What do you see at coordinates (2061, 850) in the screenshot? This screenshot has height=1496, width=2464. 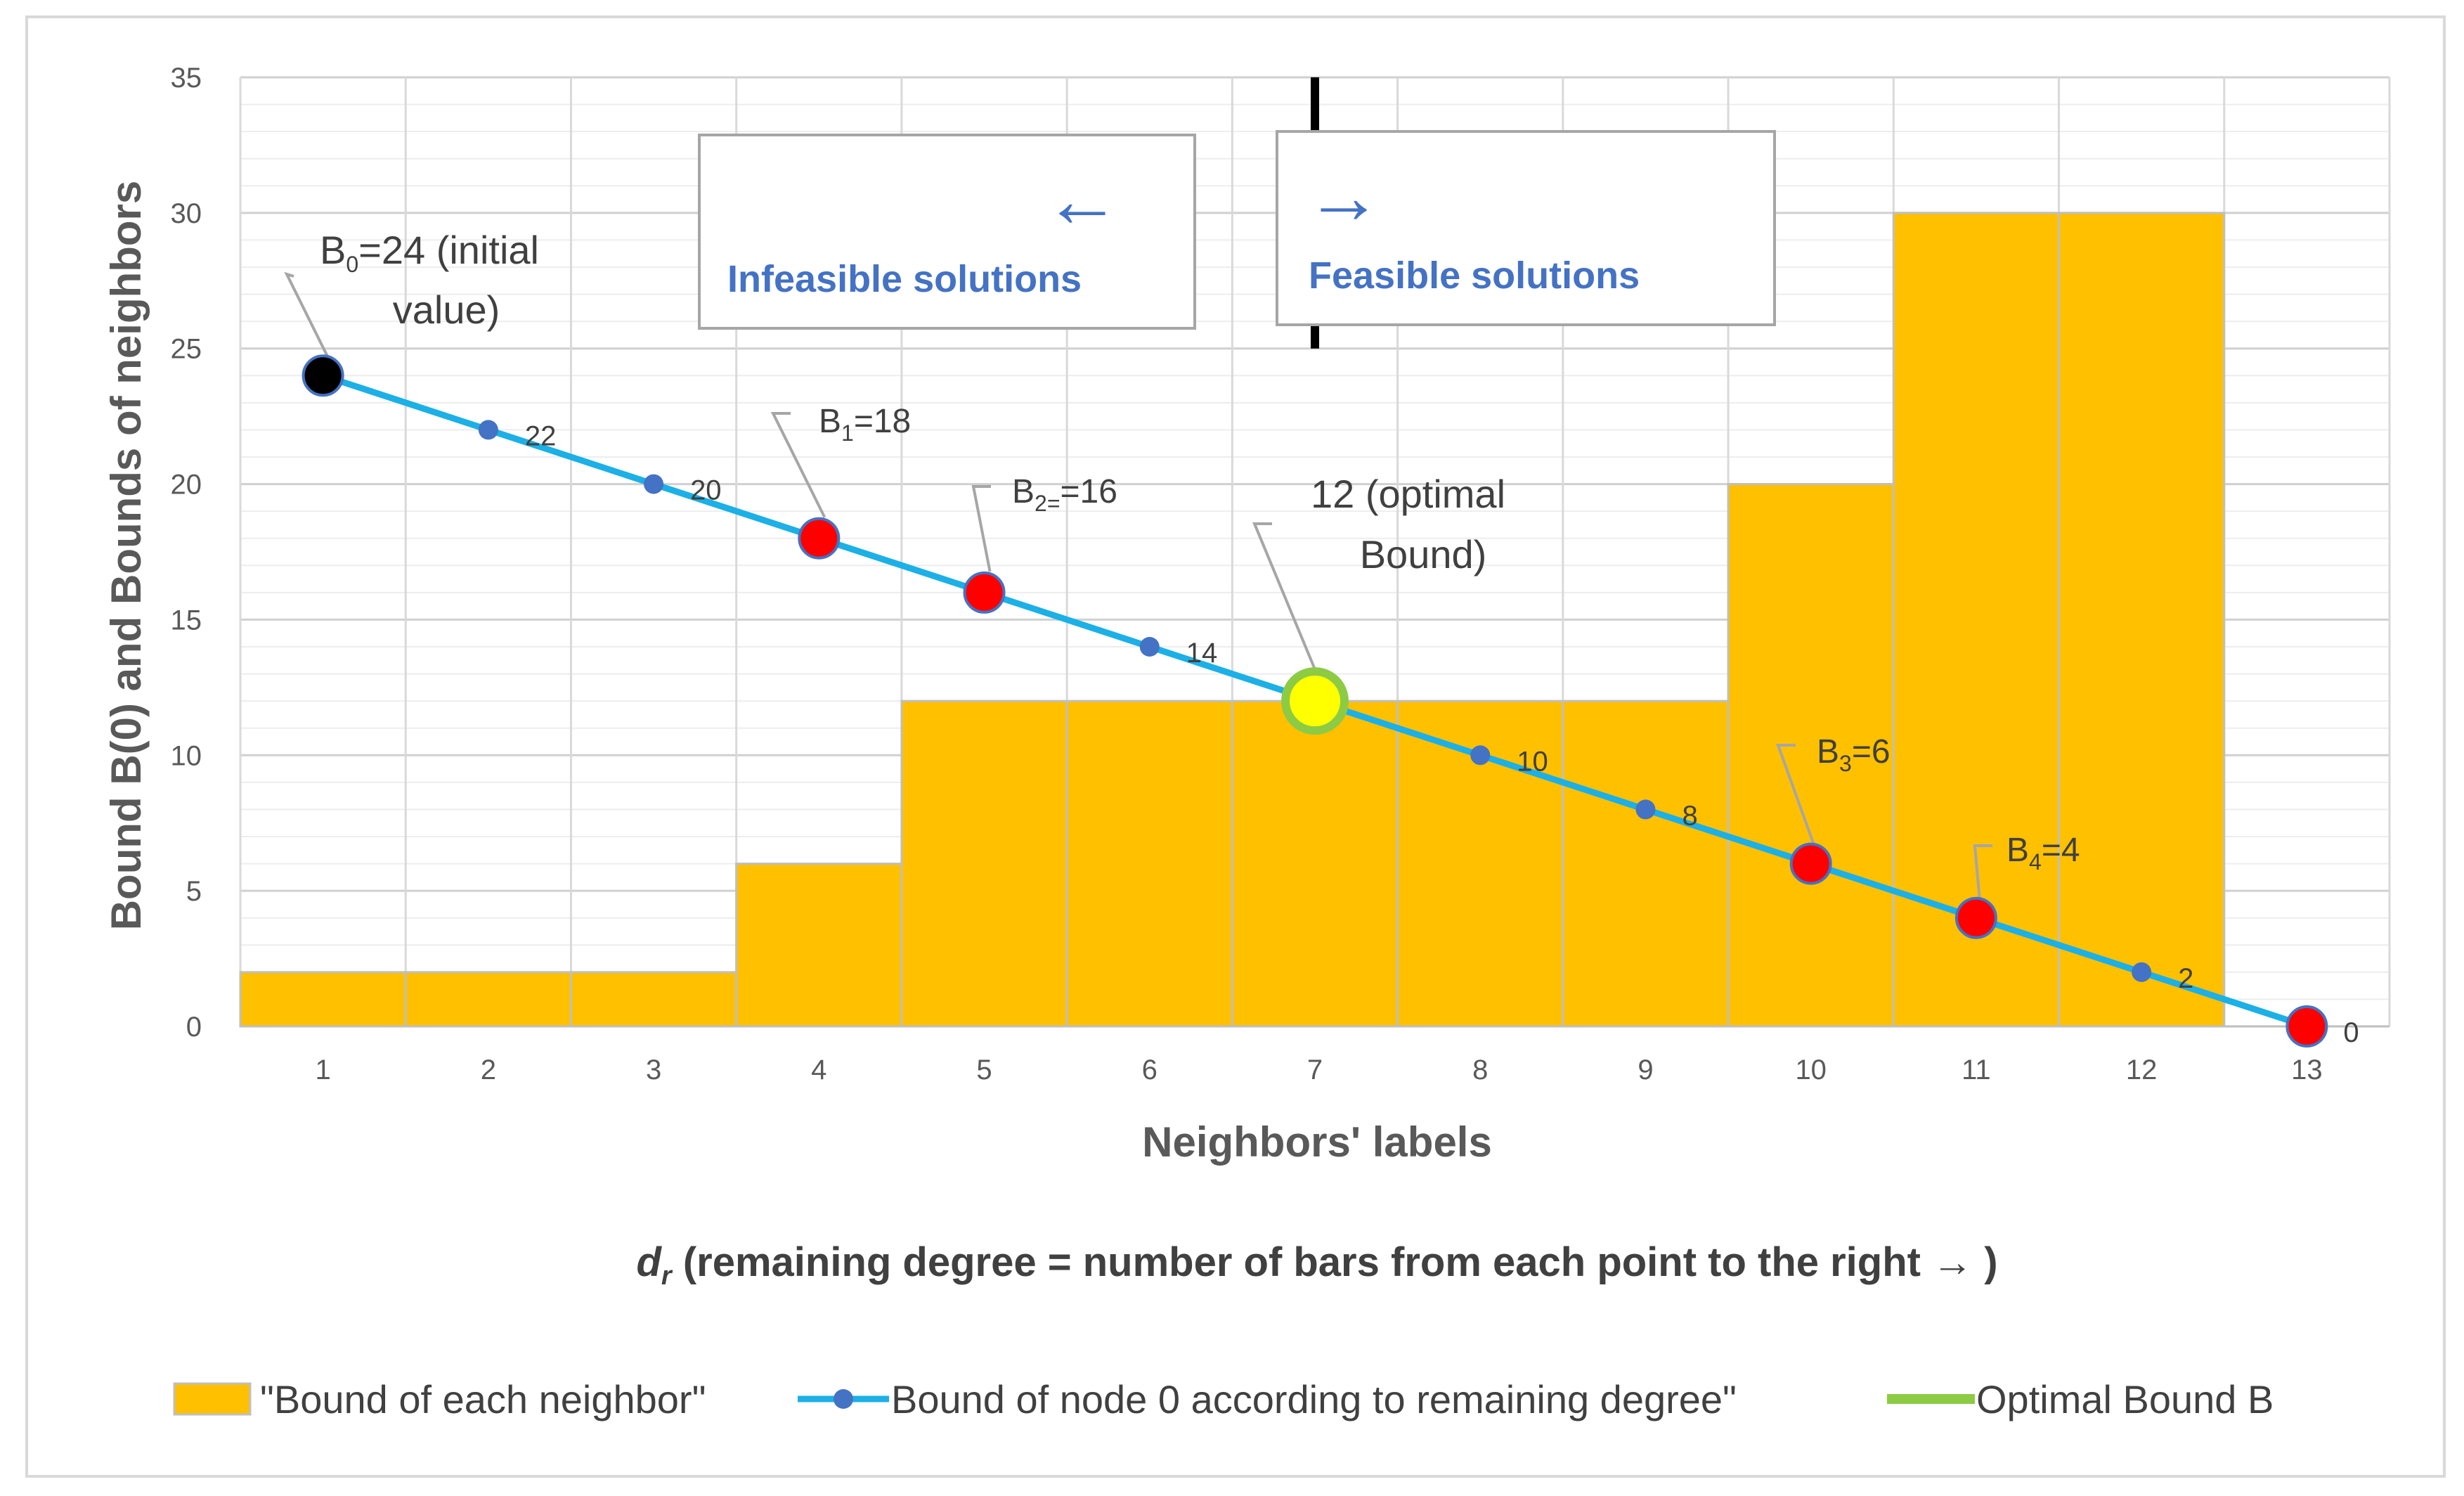 I see `annotation-value: =4` at bounding box center [2061, 850].